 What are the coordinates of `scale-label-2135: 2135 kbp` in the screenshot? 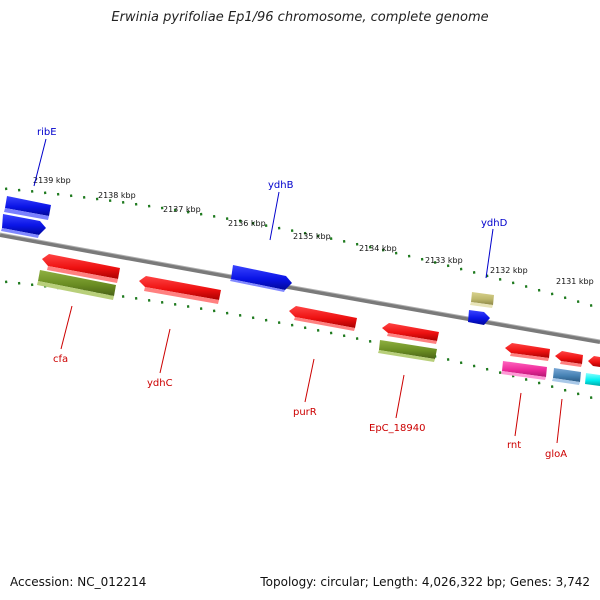 It's located at (312, 236).